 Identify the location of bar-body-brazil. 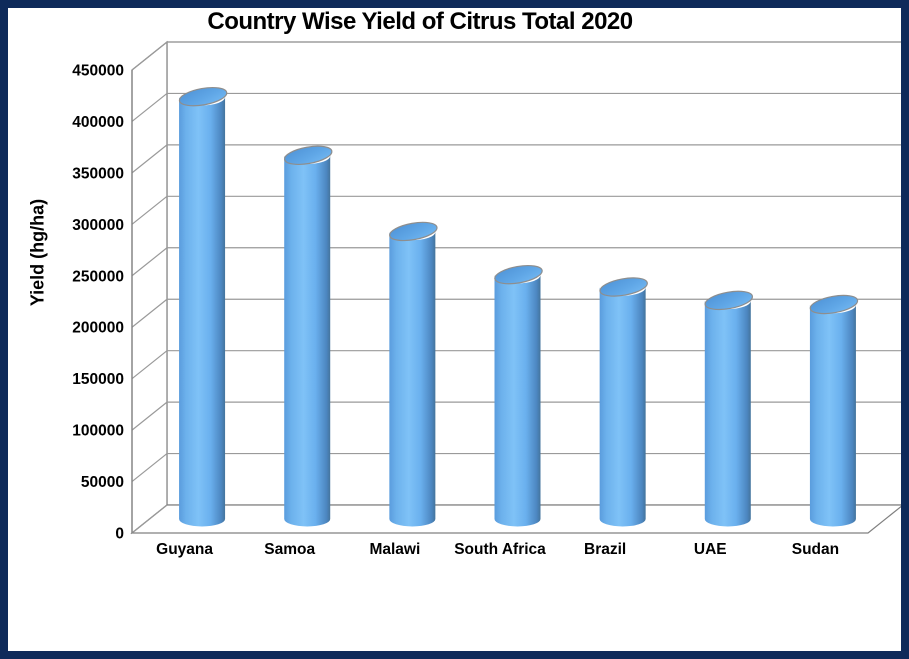
(622, 407).